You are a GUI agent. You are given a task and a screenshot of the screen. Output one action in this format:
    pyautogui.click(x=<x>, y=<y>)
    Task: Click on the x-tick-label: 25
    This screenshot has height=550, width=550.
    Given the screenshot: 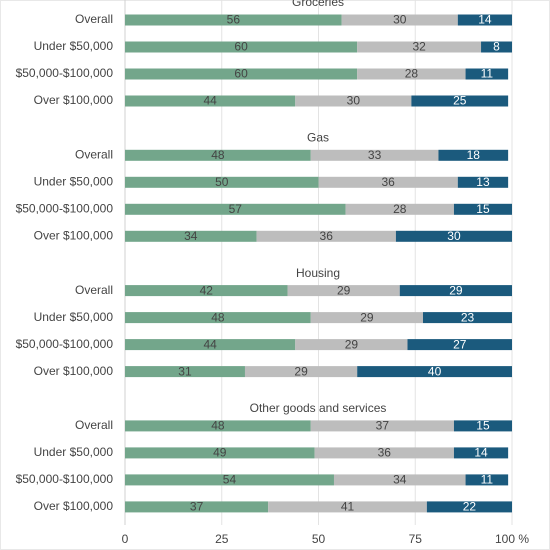 What is the action you would take?
    pyautogui.click(x=222, y=539)
    